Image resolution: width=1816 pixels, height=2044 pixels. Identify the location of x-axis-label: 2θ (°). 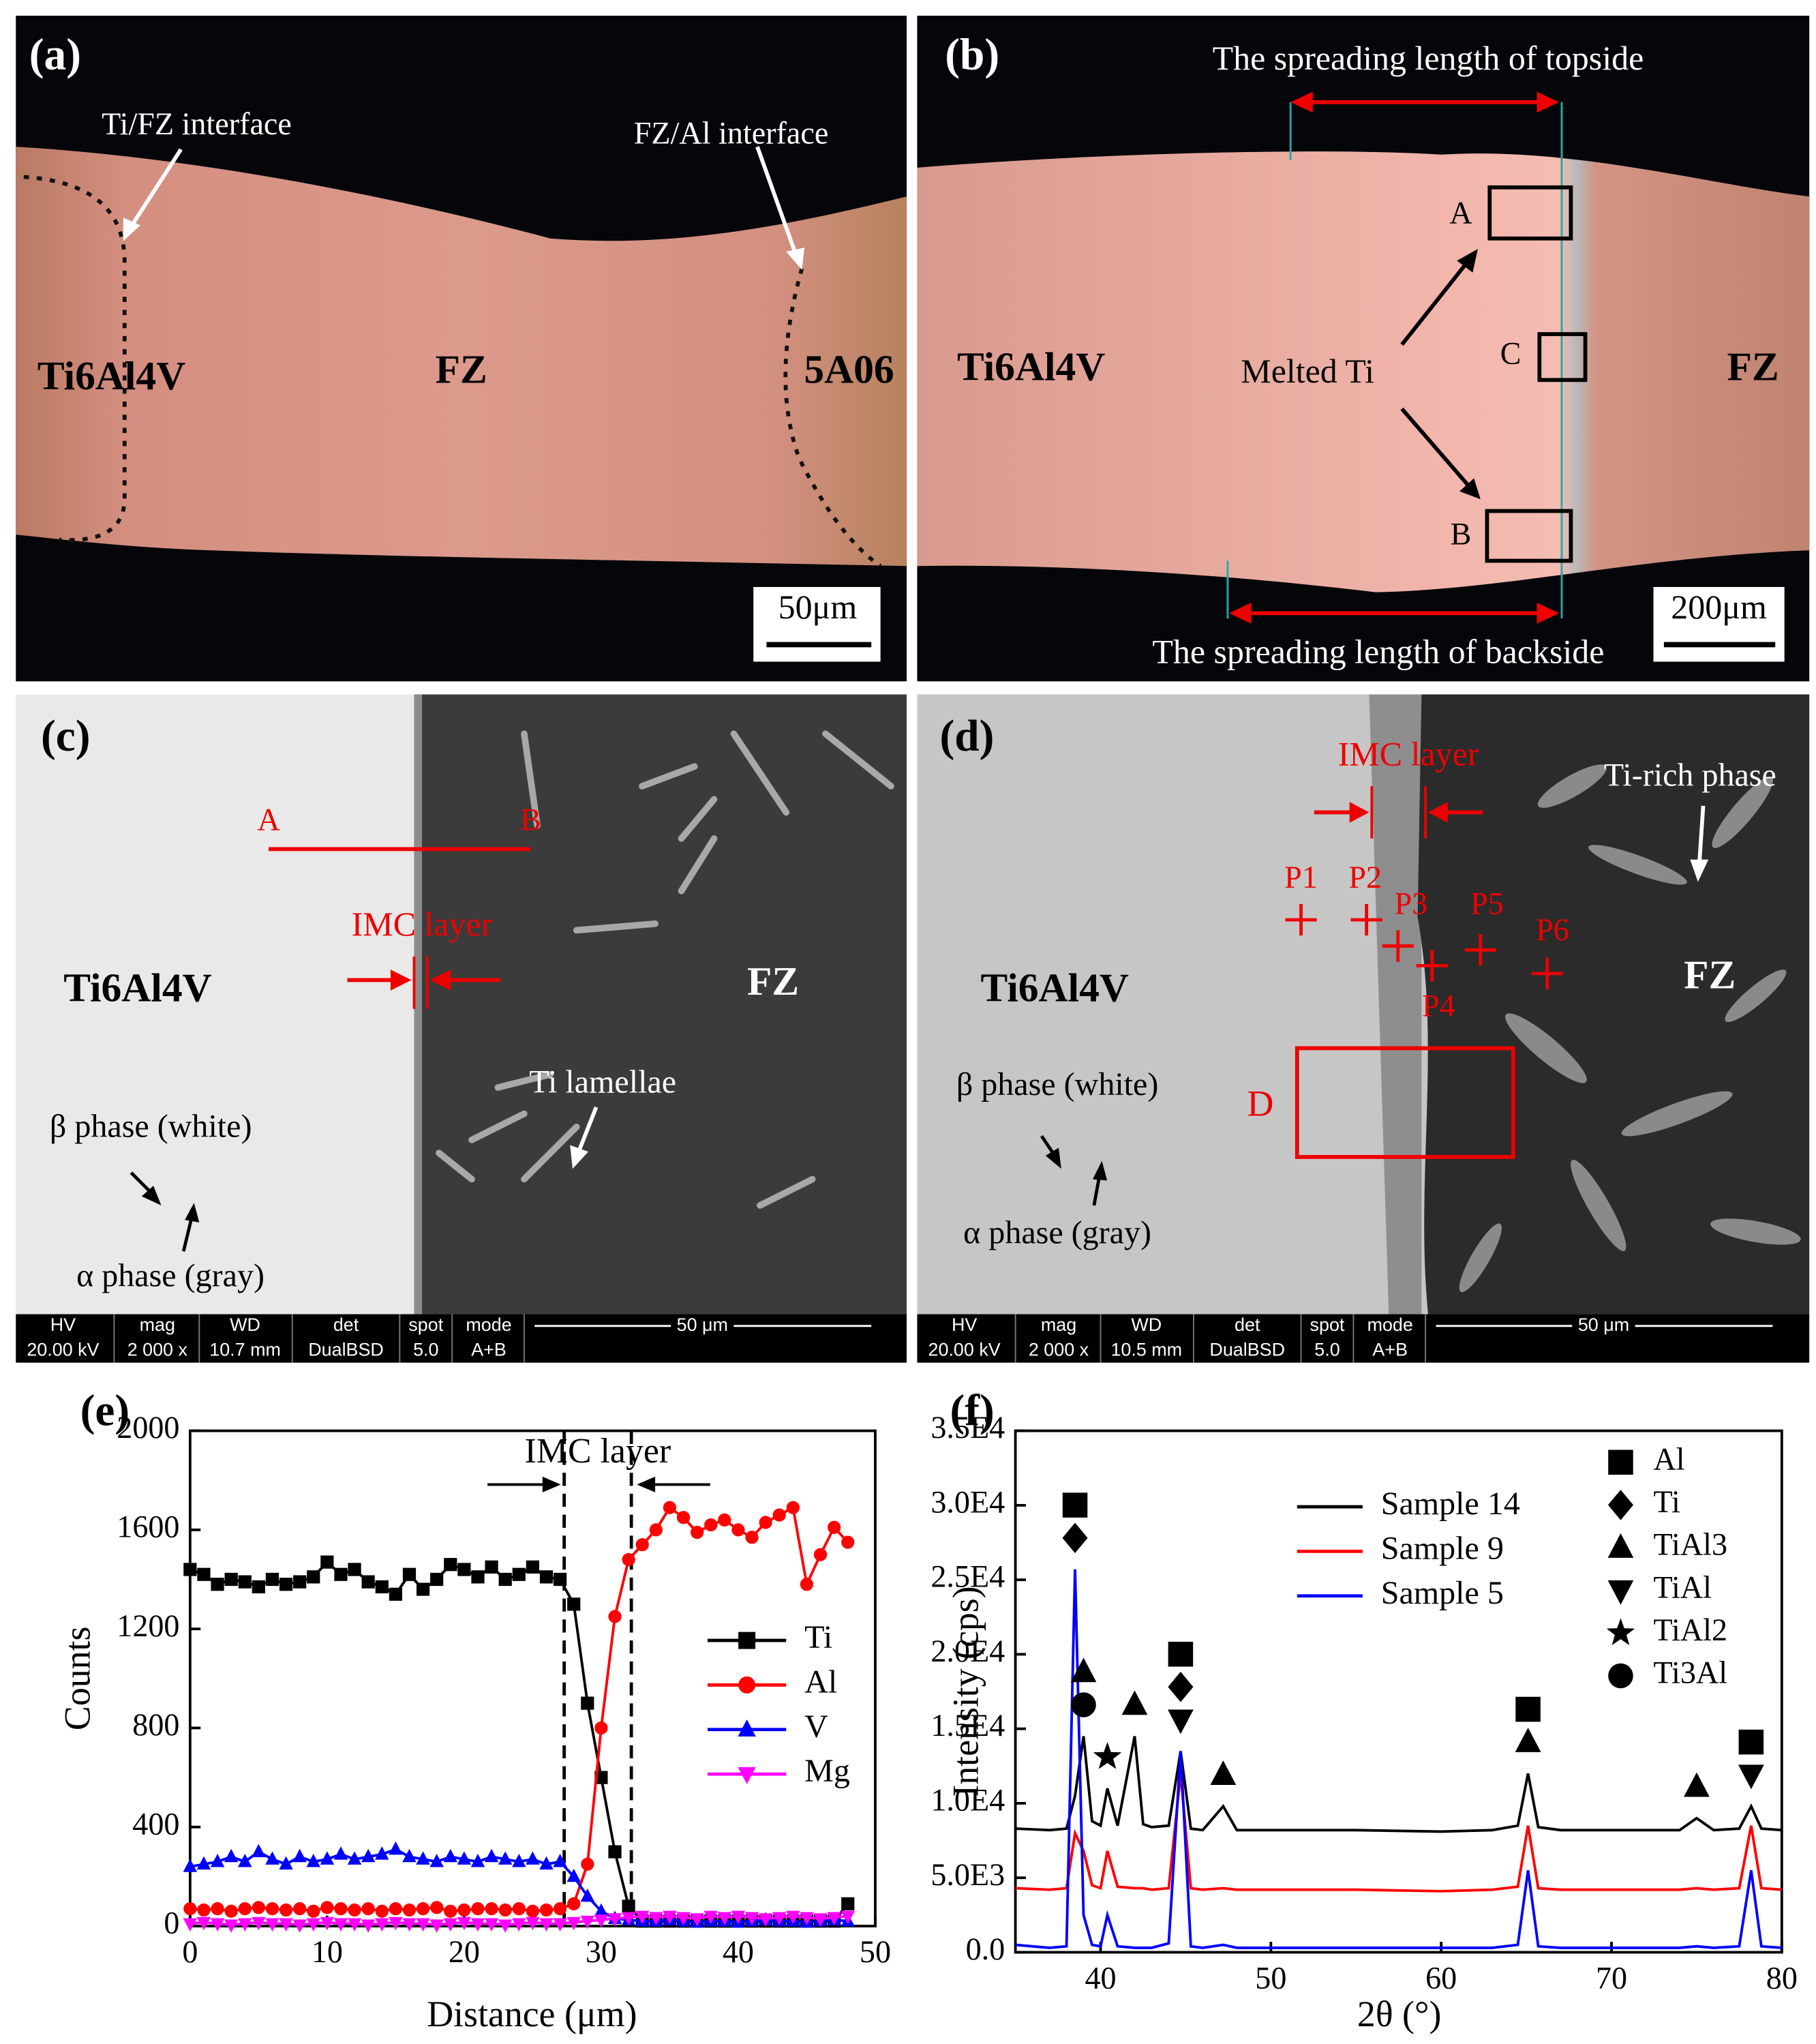
(1399, 2014).